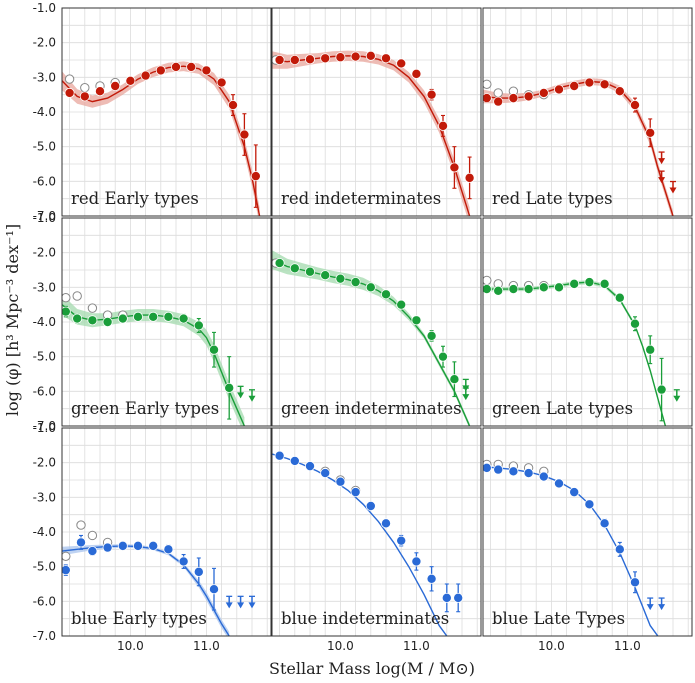  What do you see at coordinates (44, 181) in the screenshot?
I see `y-tick-label: -6.0` at bounding box center [44, 181].